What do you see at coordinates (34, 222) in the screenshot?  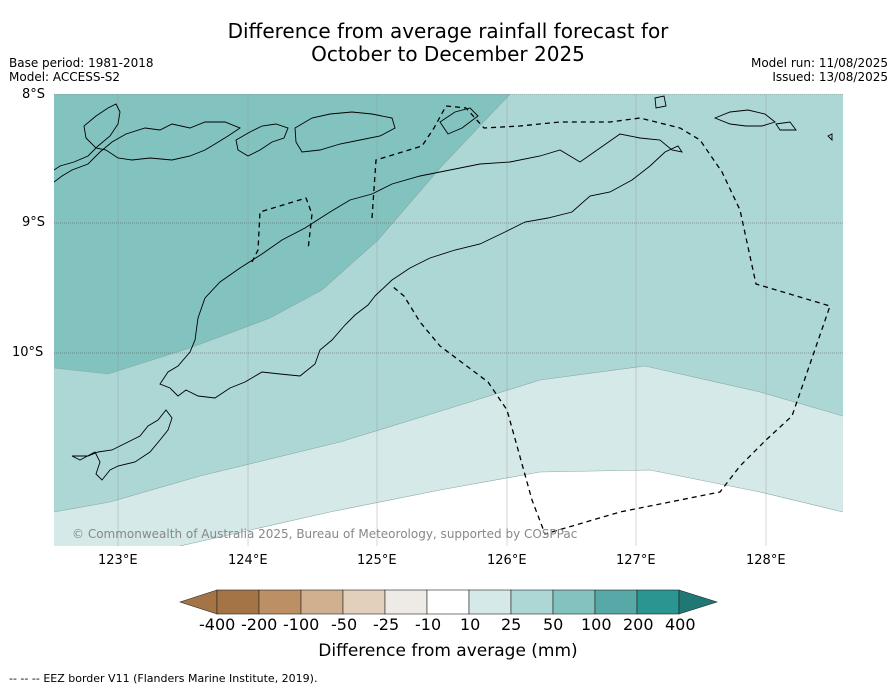 I see `lat-label-9s: 9°S` at bounding box center [34, 222].